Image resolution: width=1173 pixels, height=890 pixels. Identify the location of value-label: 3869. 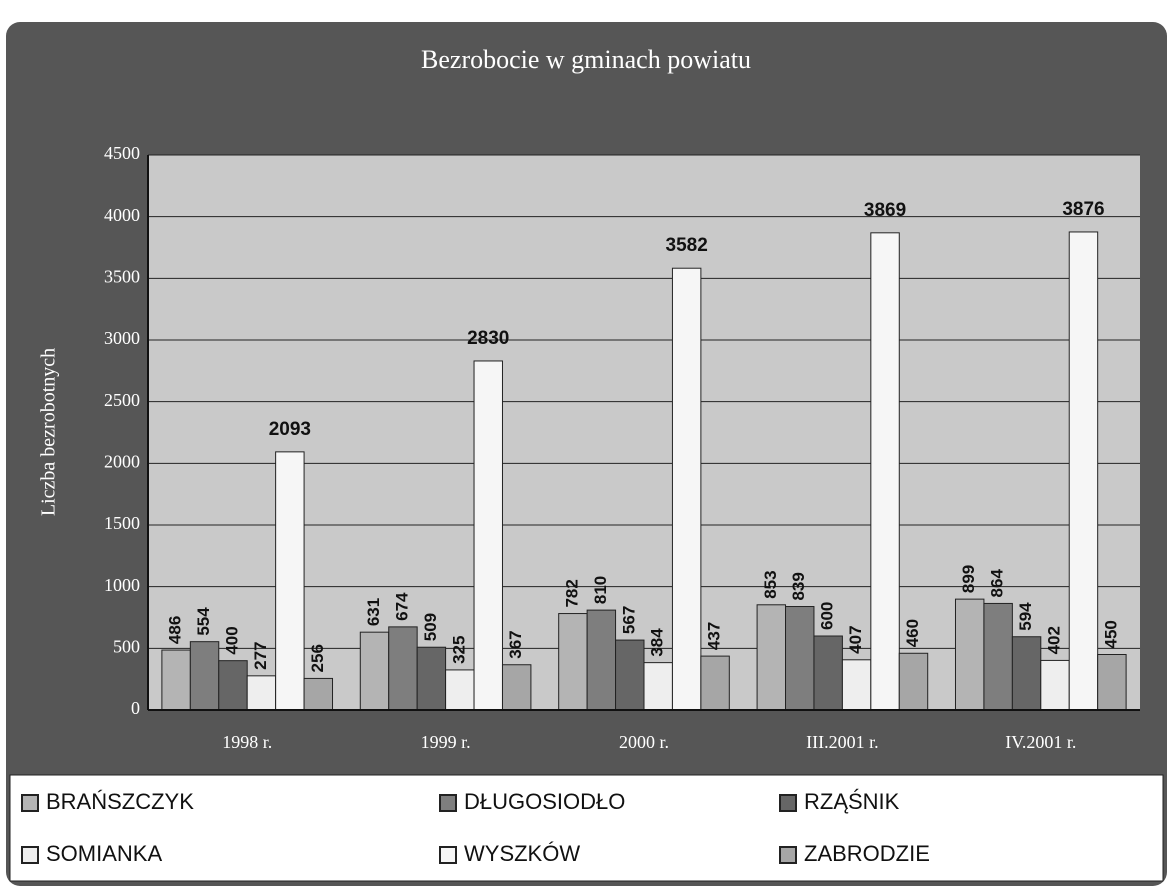
(885, 210).